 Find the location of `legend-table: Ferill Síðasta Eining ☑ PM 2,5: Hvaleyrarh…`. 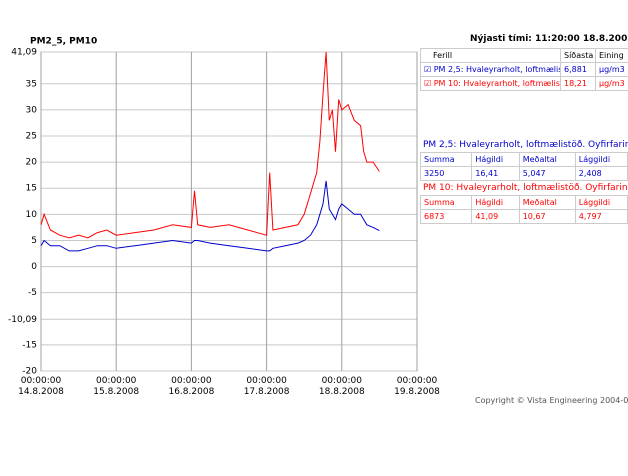

legend-table: Ferill Síðasta Eining ☑ PM 2,5: Hvaleyrarh… is located at coordinates (524, 69).